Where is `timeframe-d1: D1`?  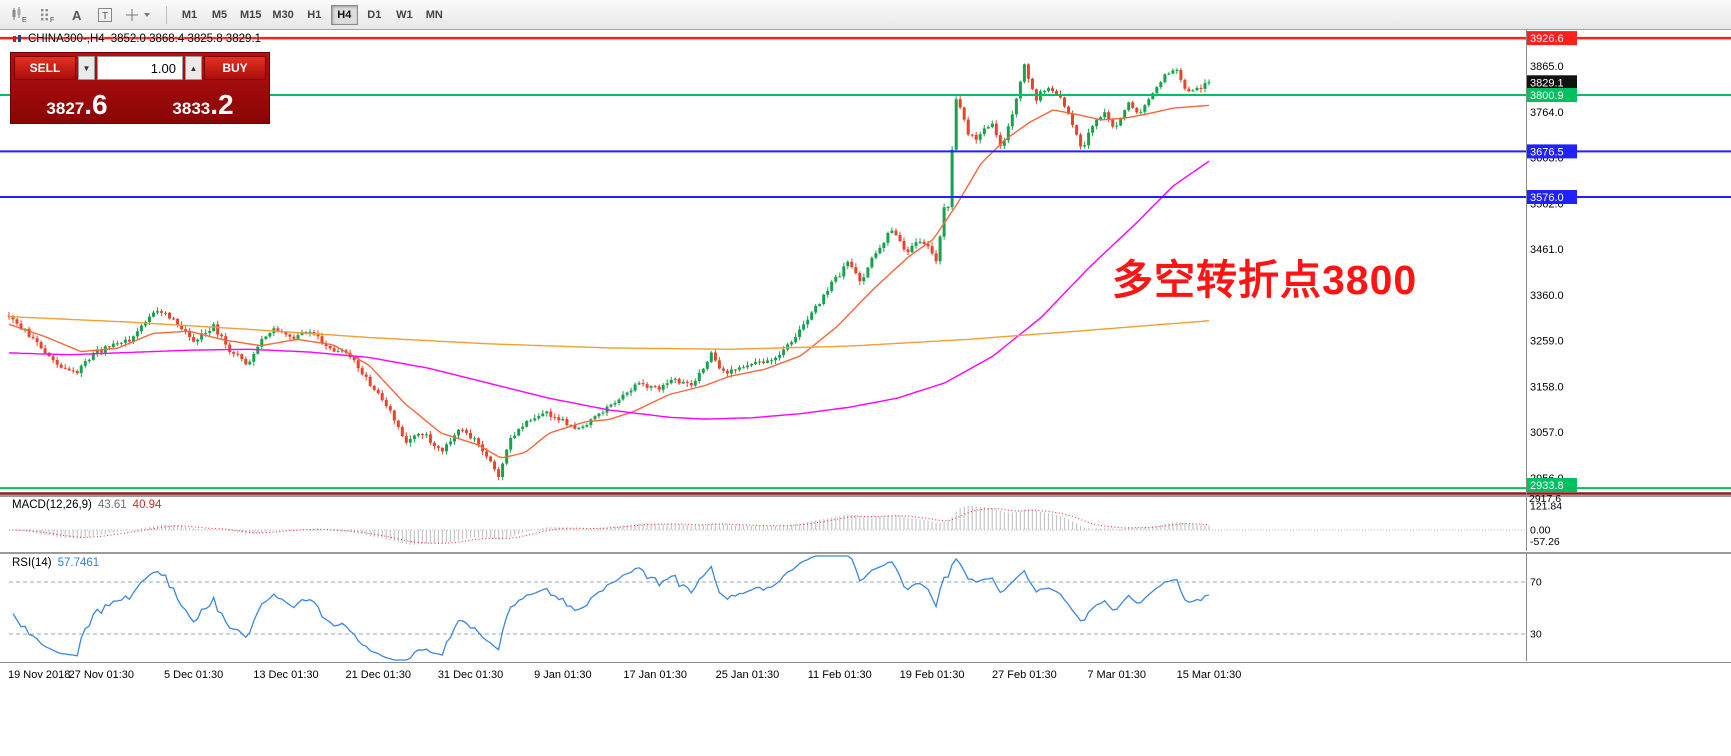 timeframe-d1: D1 is located at coordinates (374, 15).